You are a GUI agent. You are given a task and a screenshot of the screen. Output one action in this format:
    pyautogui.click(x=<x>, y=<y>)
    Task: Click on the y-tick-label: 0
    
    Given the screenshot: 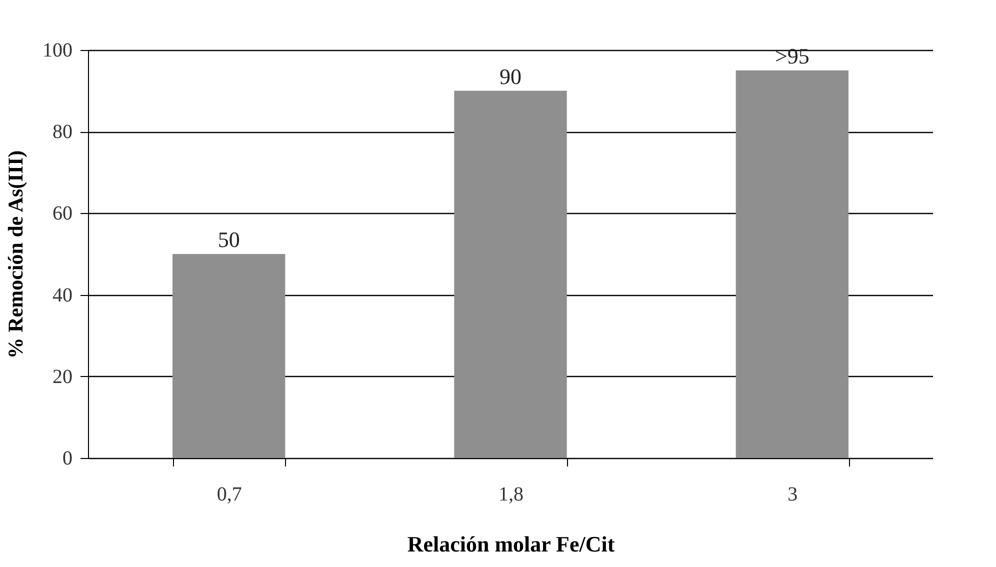 What is the action you would take?
    pyautogui.click(x=67, y=459)
    